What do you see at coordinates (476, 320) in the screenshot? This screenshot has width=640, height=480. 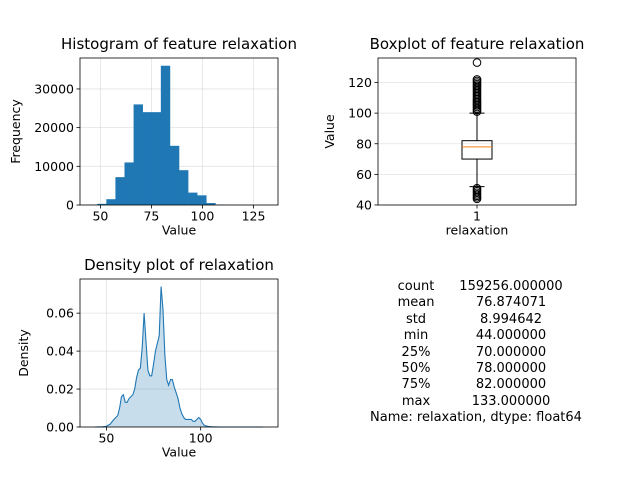 I see `stats-row-std: std 8.994642` at bounding box center [476, 320].